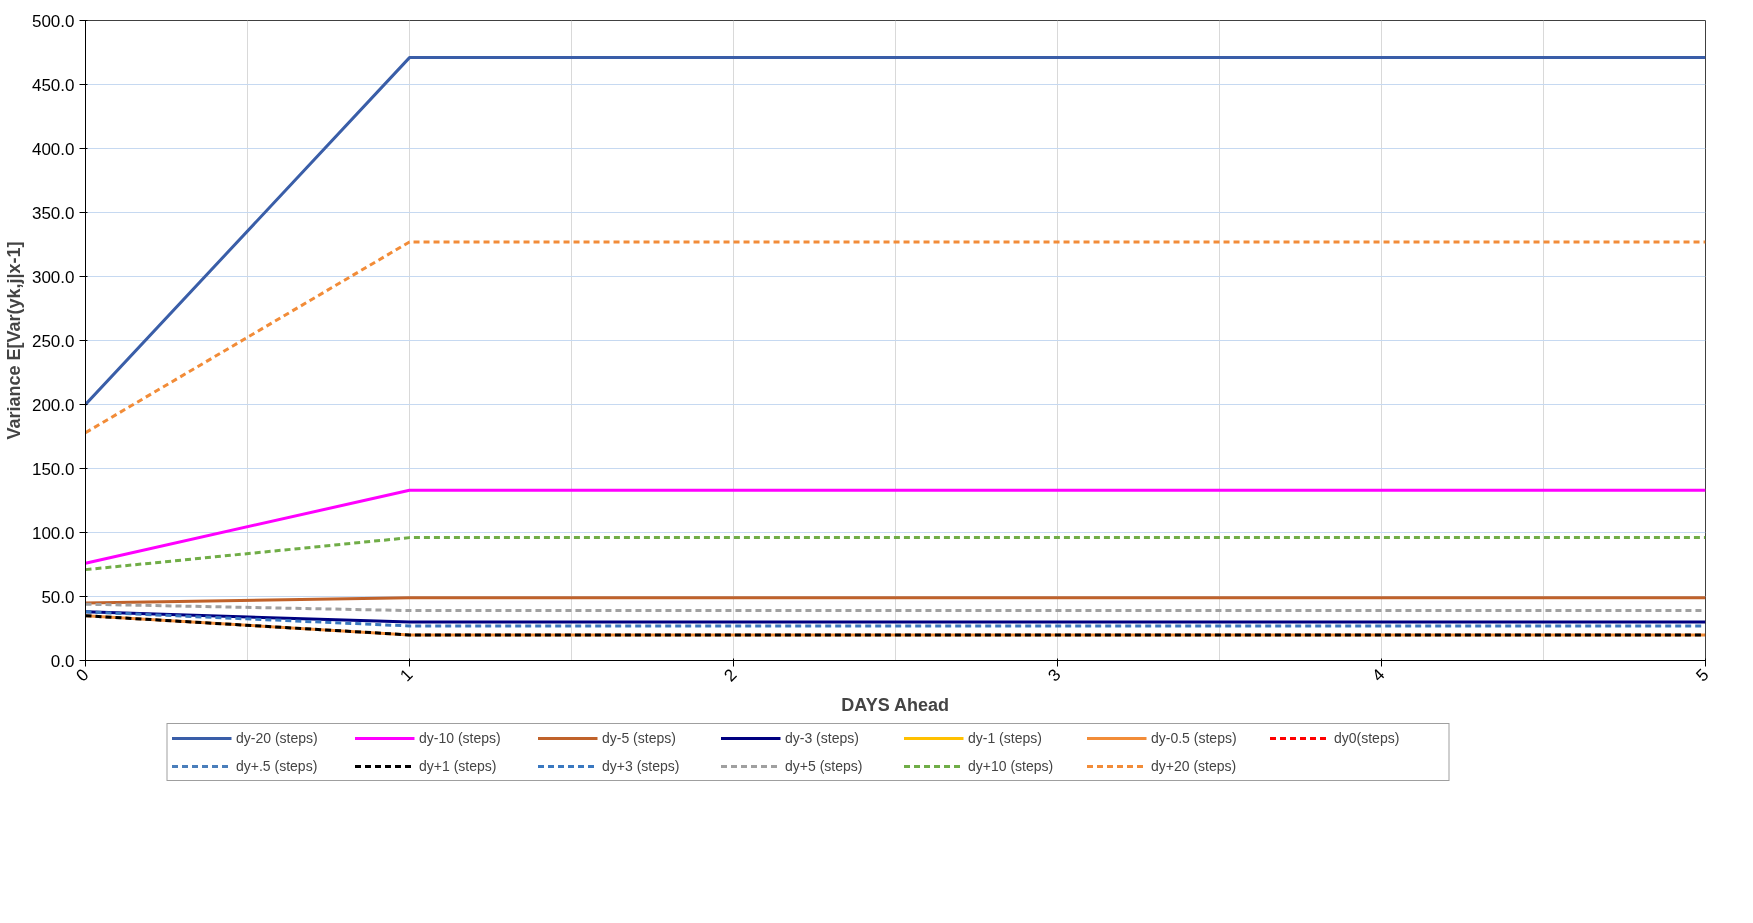 The height and width of the screenshot is (923, 1753). Describe the element at coordinates (730, 675) in the screenshot. I see `x-tick-label: 2` at that location.